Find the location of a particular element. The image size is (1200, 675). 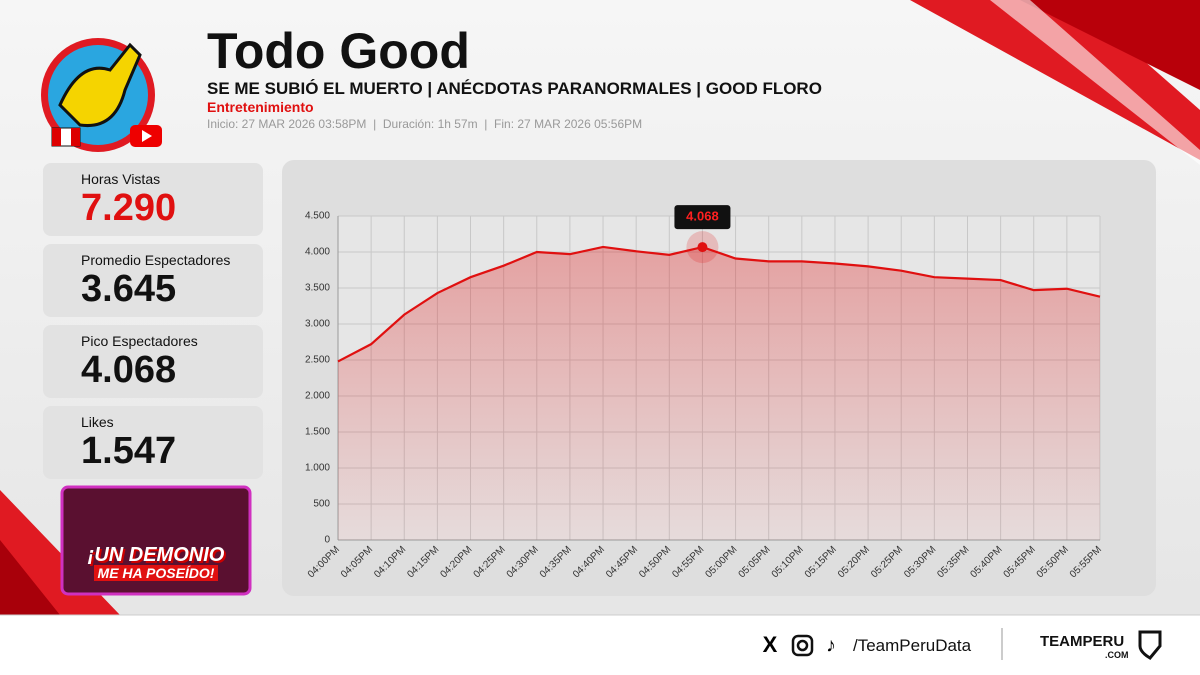

tooltip-box is located at coordinates (702, 217).